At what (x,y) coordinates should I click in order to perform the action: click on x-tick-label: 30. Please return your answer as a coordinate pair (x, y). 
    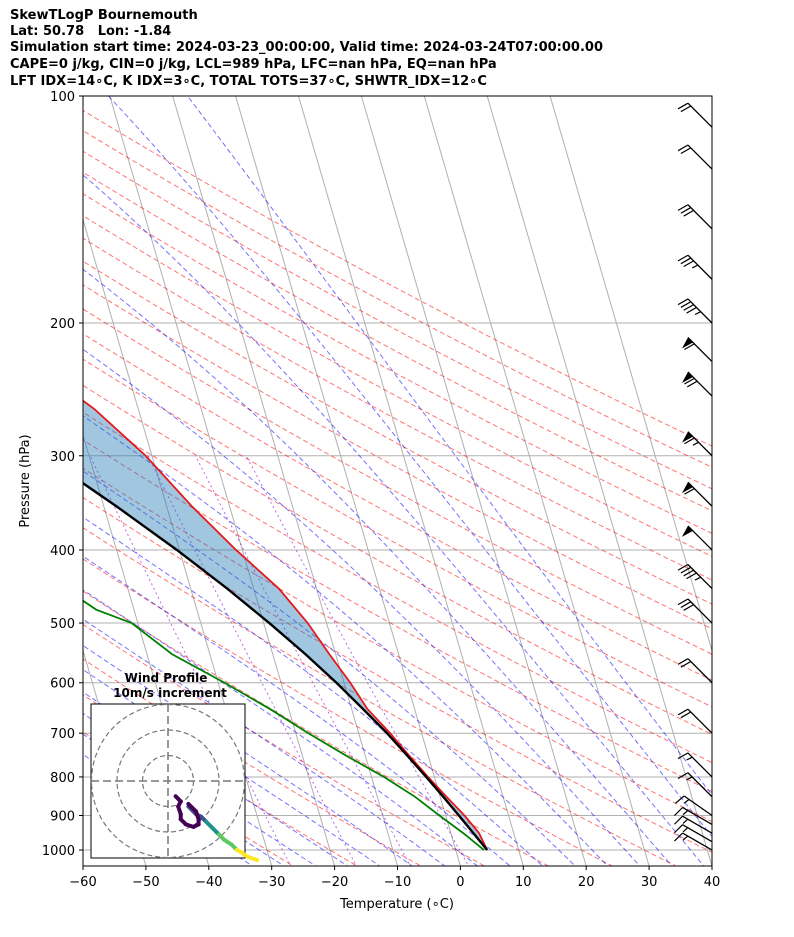
    Looking at the image, I should click on (649, 882).